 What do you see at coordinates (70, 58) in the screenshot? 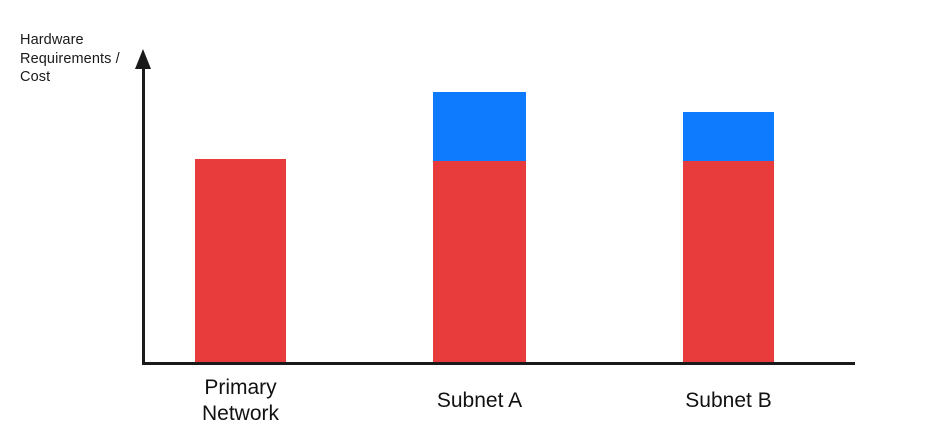
I see `y-axis-label: Hardware Requirements / Cost` at bounding box center [70, 58].